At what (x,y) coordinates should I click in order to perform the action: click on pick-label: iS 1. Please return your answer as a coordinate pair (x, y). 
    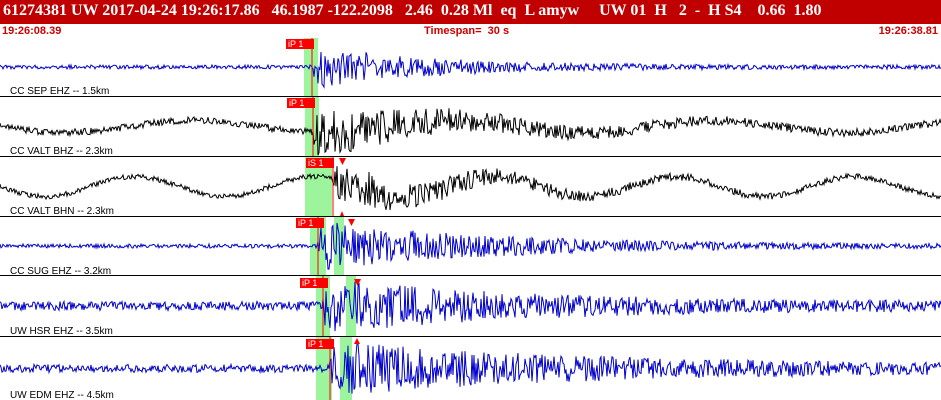
    Looking at the image, I should click on (316, 163).